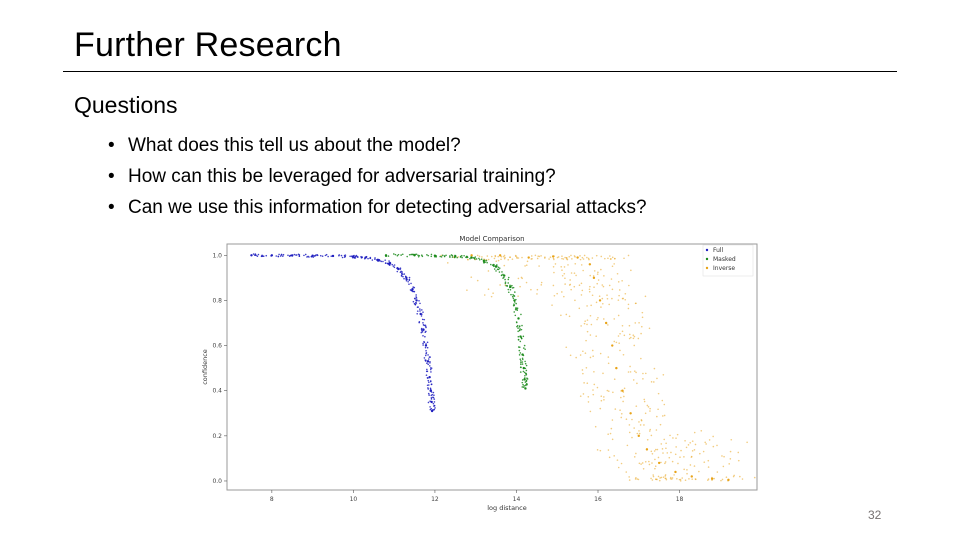  Describe the element at coordinates (728, 260) in the screenshot. I see `legend-box` at that location.